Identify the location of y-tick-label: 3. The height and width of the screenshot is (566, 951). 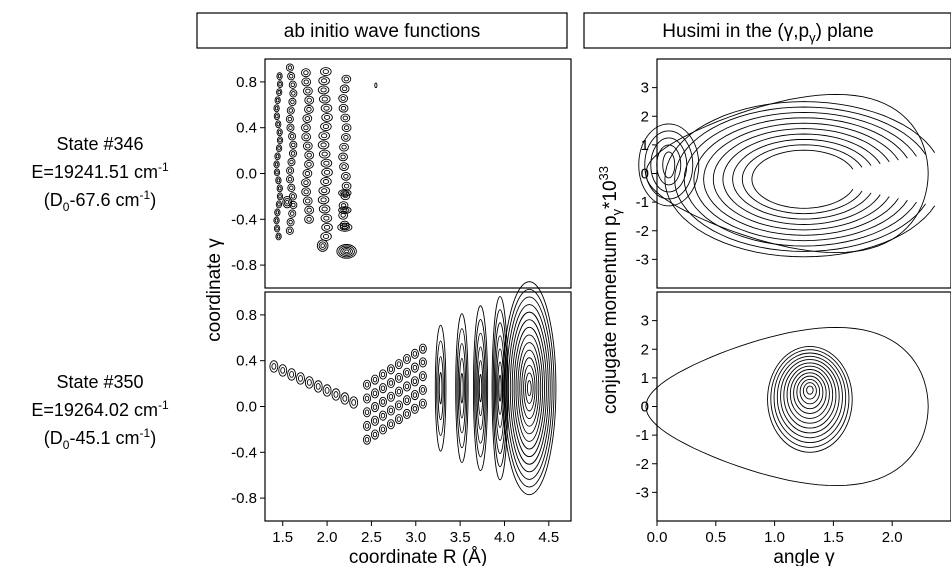
(645, 88).